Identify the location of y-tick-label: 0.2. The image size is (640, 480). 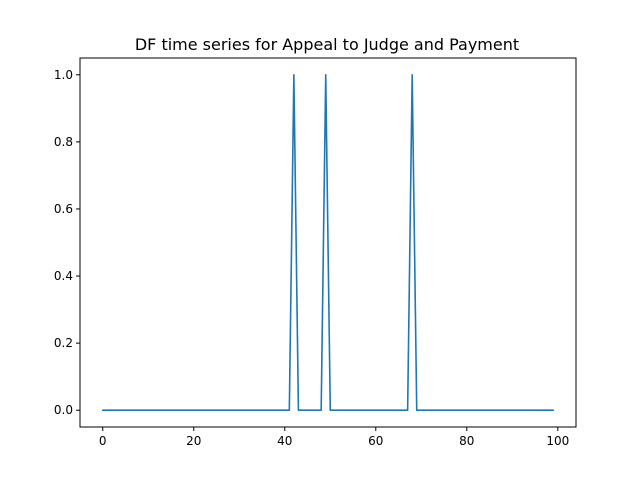
(63, 343).